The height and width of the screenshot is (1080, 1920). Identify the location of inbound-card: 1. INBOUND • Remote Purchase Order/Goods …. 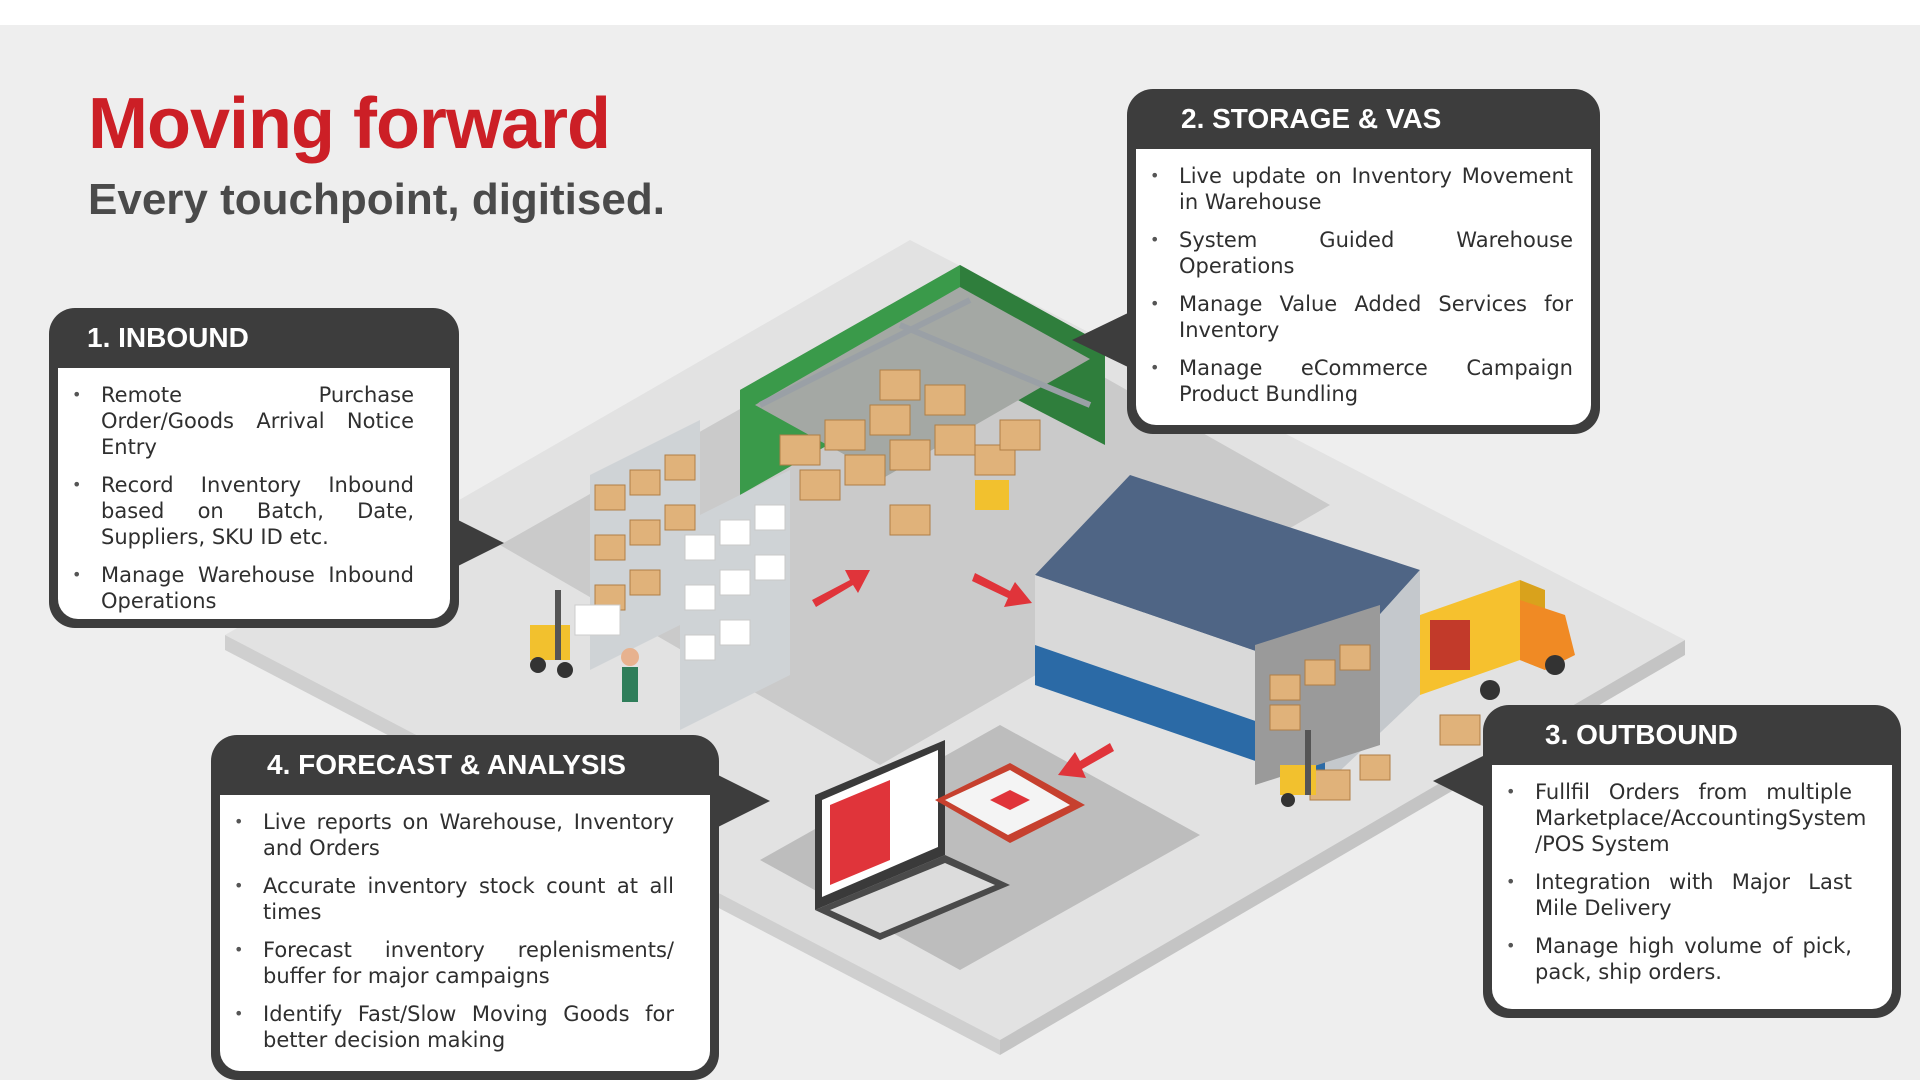
(276, 468).